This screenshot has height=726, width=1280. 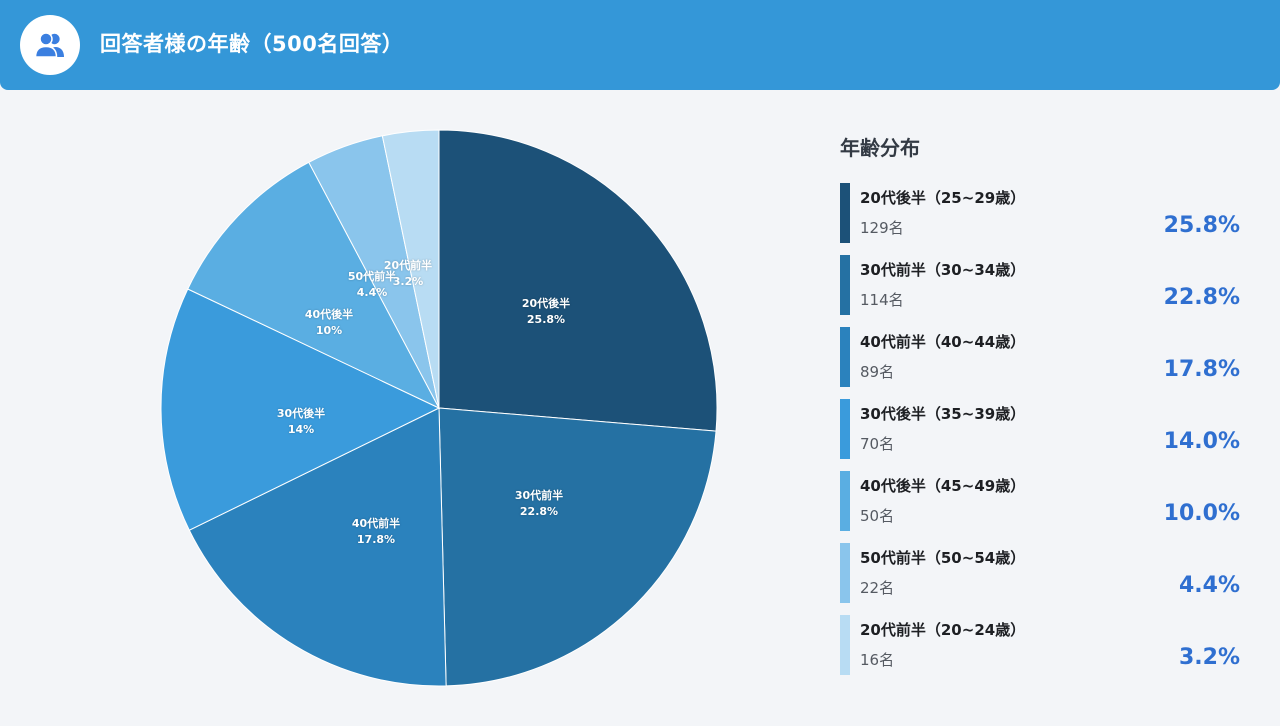 I want to click on legend-count: 16名, so click(x=877, y=660).